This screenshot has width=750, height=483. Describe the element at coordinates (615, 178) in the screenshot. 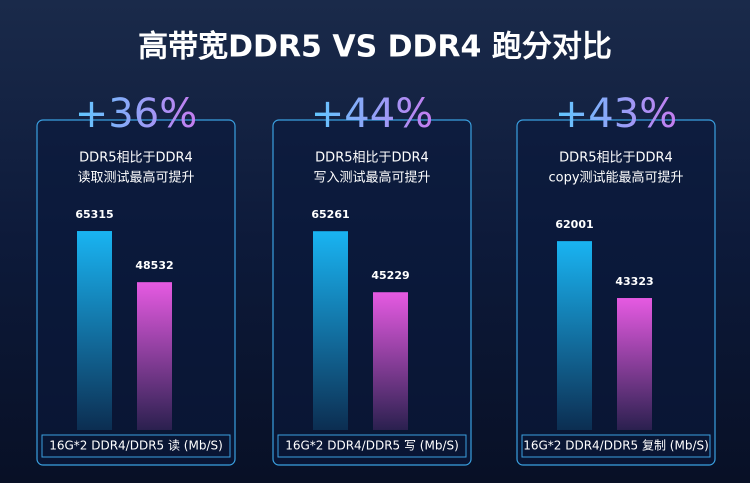

I see `subtitle: copy测试能最高可提升` at that location.